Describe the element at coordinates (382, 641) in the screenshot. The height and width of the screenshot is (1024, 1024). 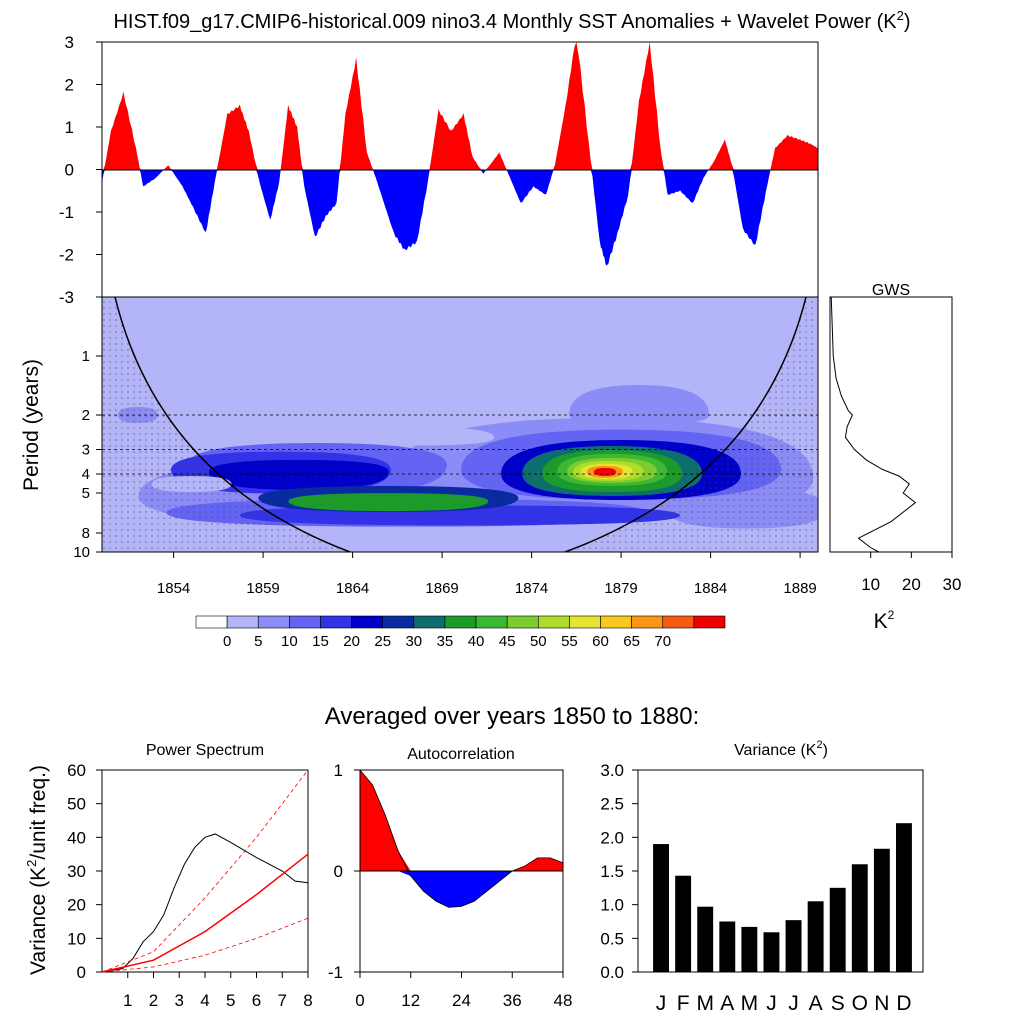
I see `colorbar-label: 25` at that location.